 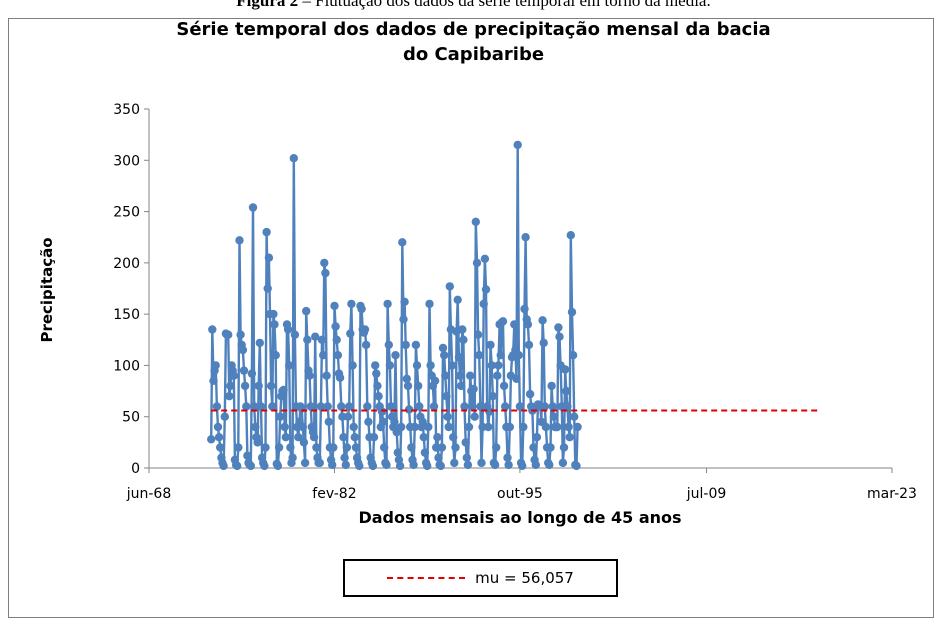 I want to click on x-tick-label: mar-23, so click(x=892, y=494).